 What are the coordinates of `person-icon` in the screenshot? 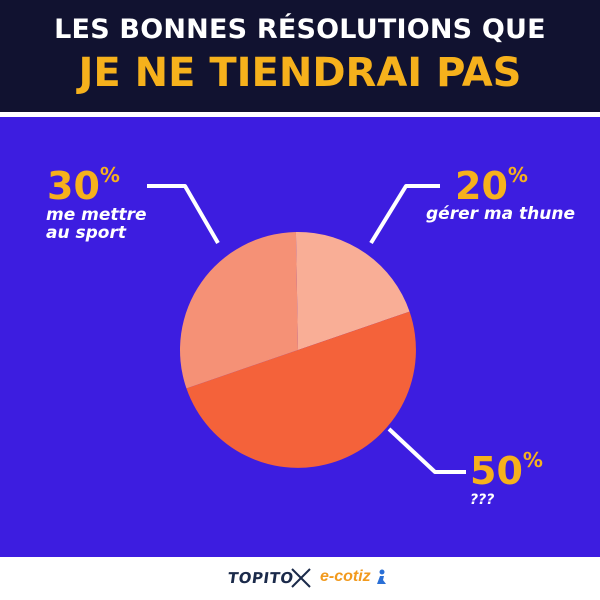 It's located at (381, 576).